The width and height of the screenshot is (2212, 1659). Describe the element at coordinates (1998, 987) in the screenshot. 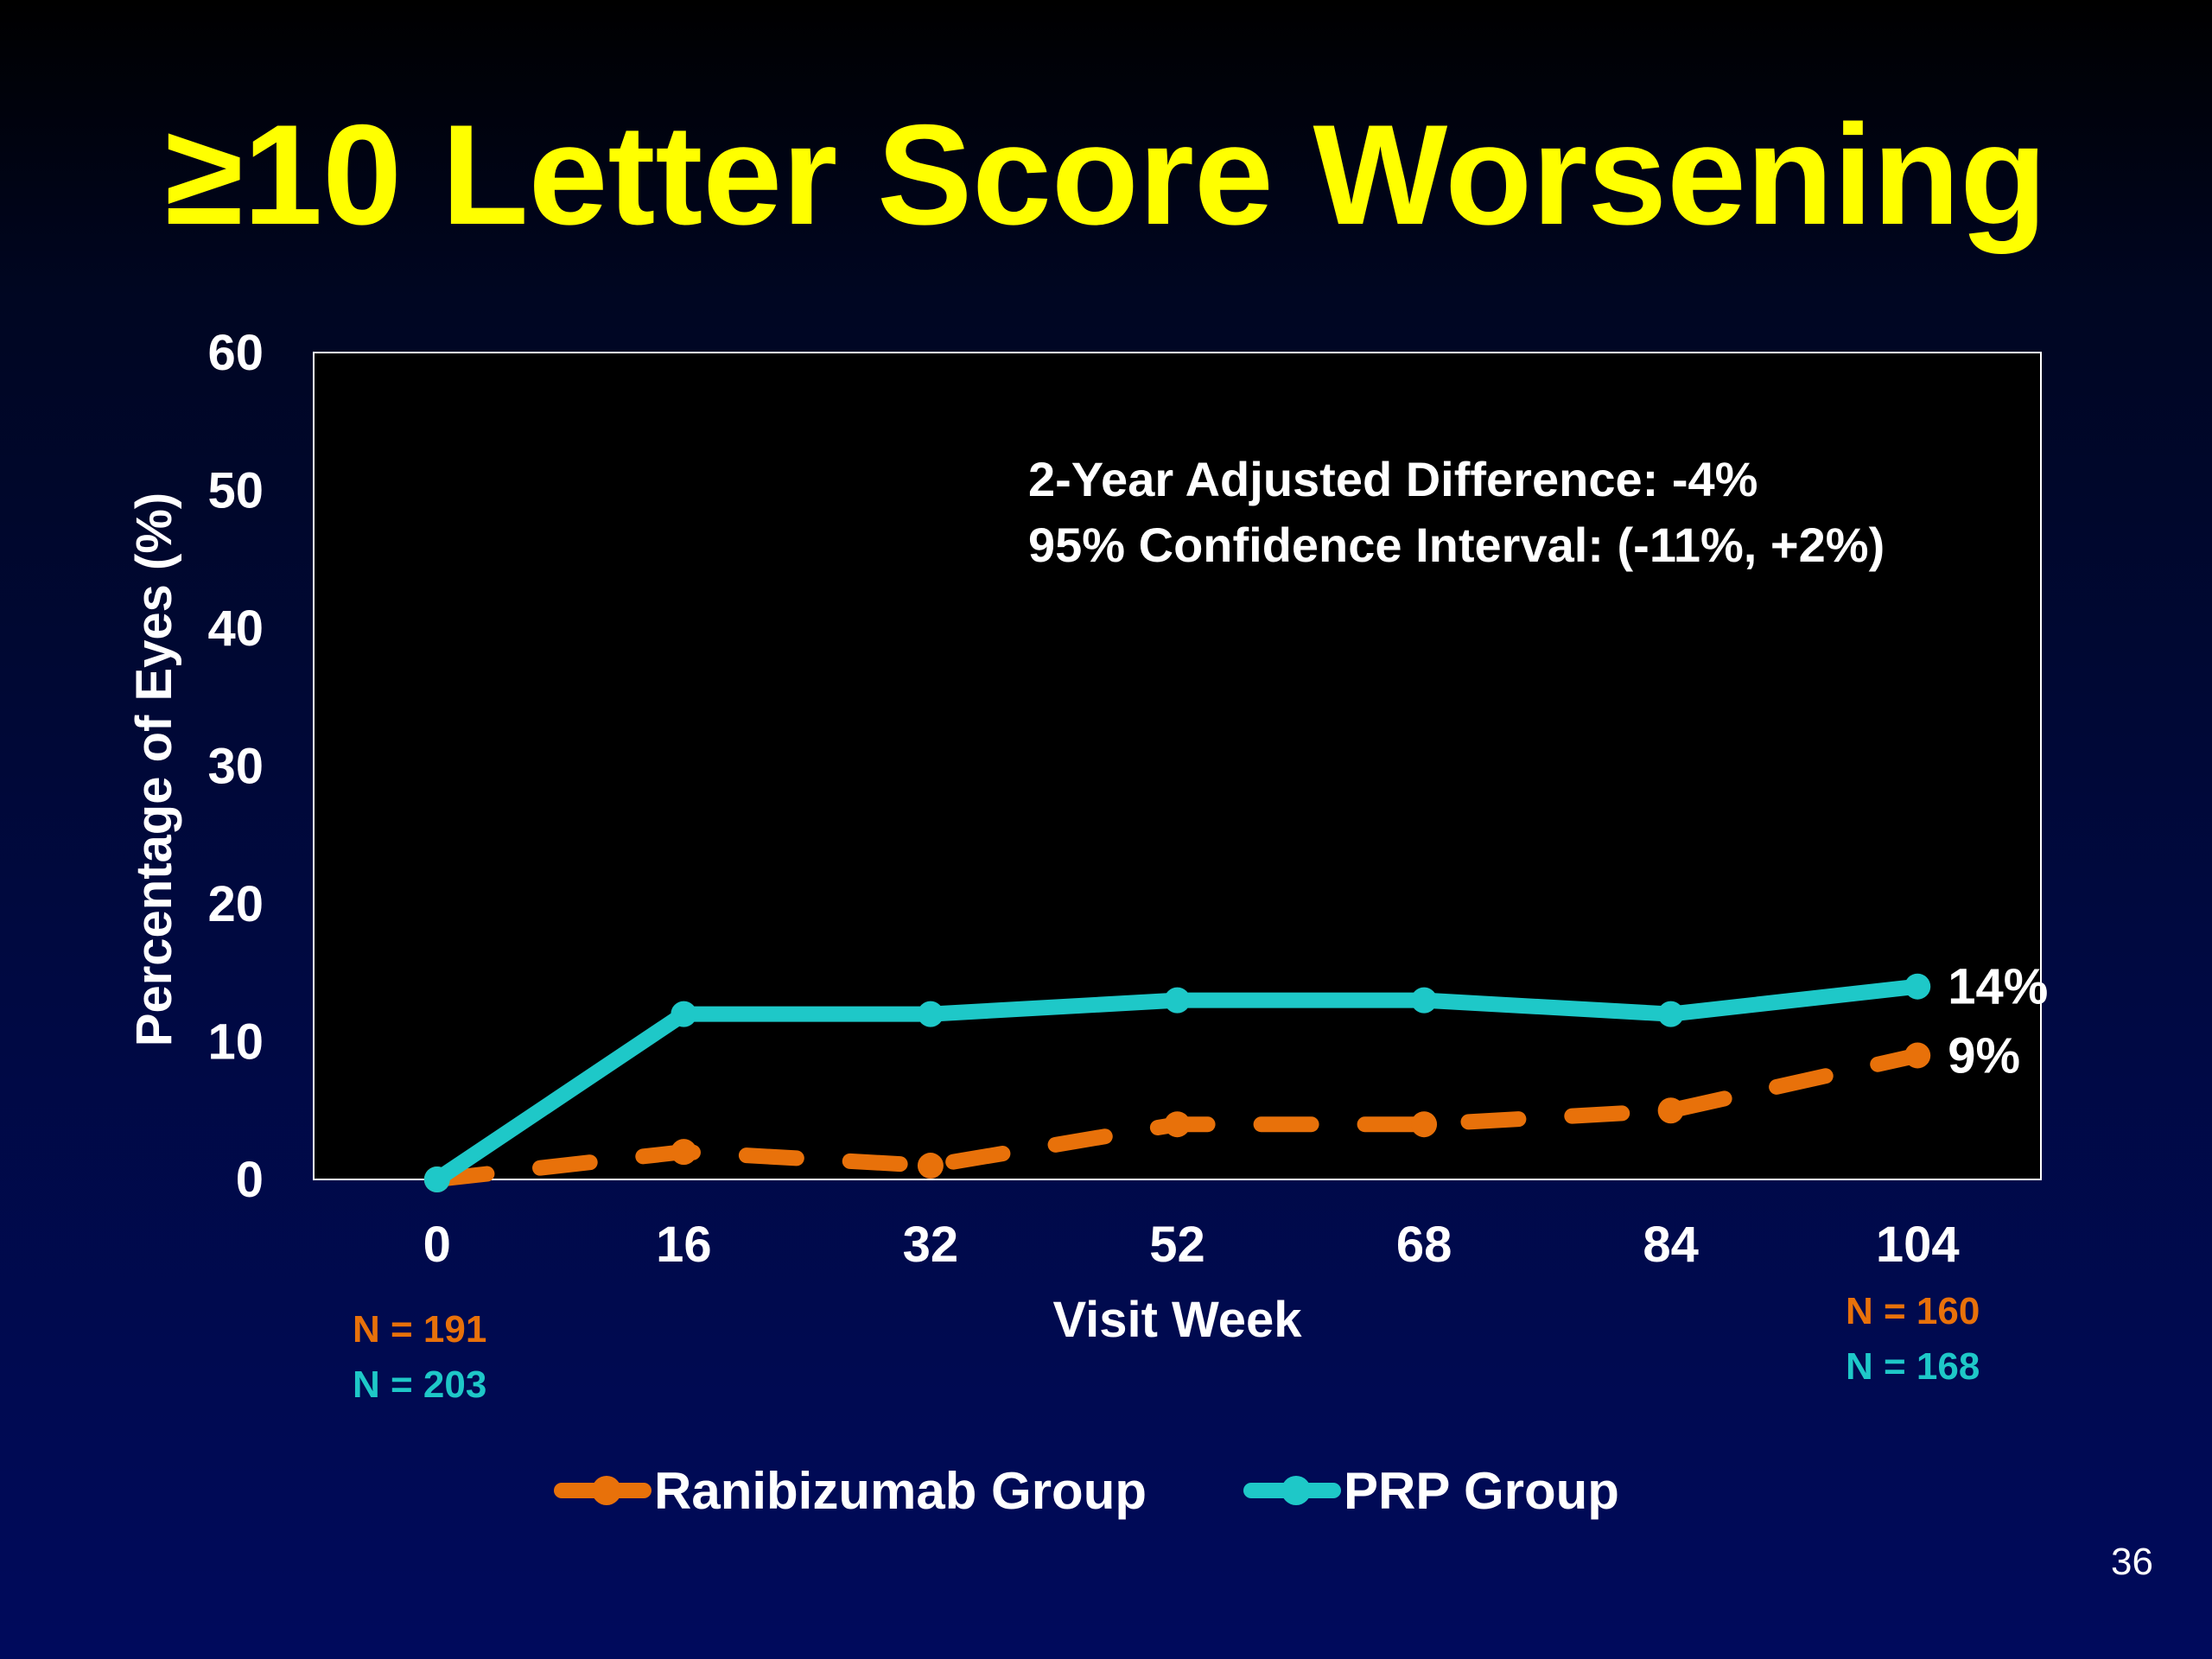

I see `end-value-label-prp: 14%` at that location.